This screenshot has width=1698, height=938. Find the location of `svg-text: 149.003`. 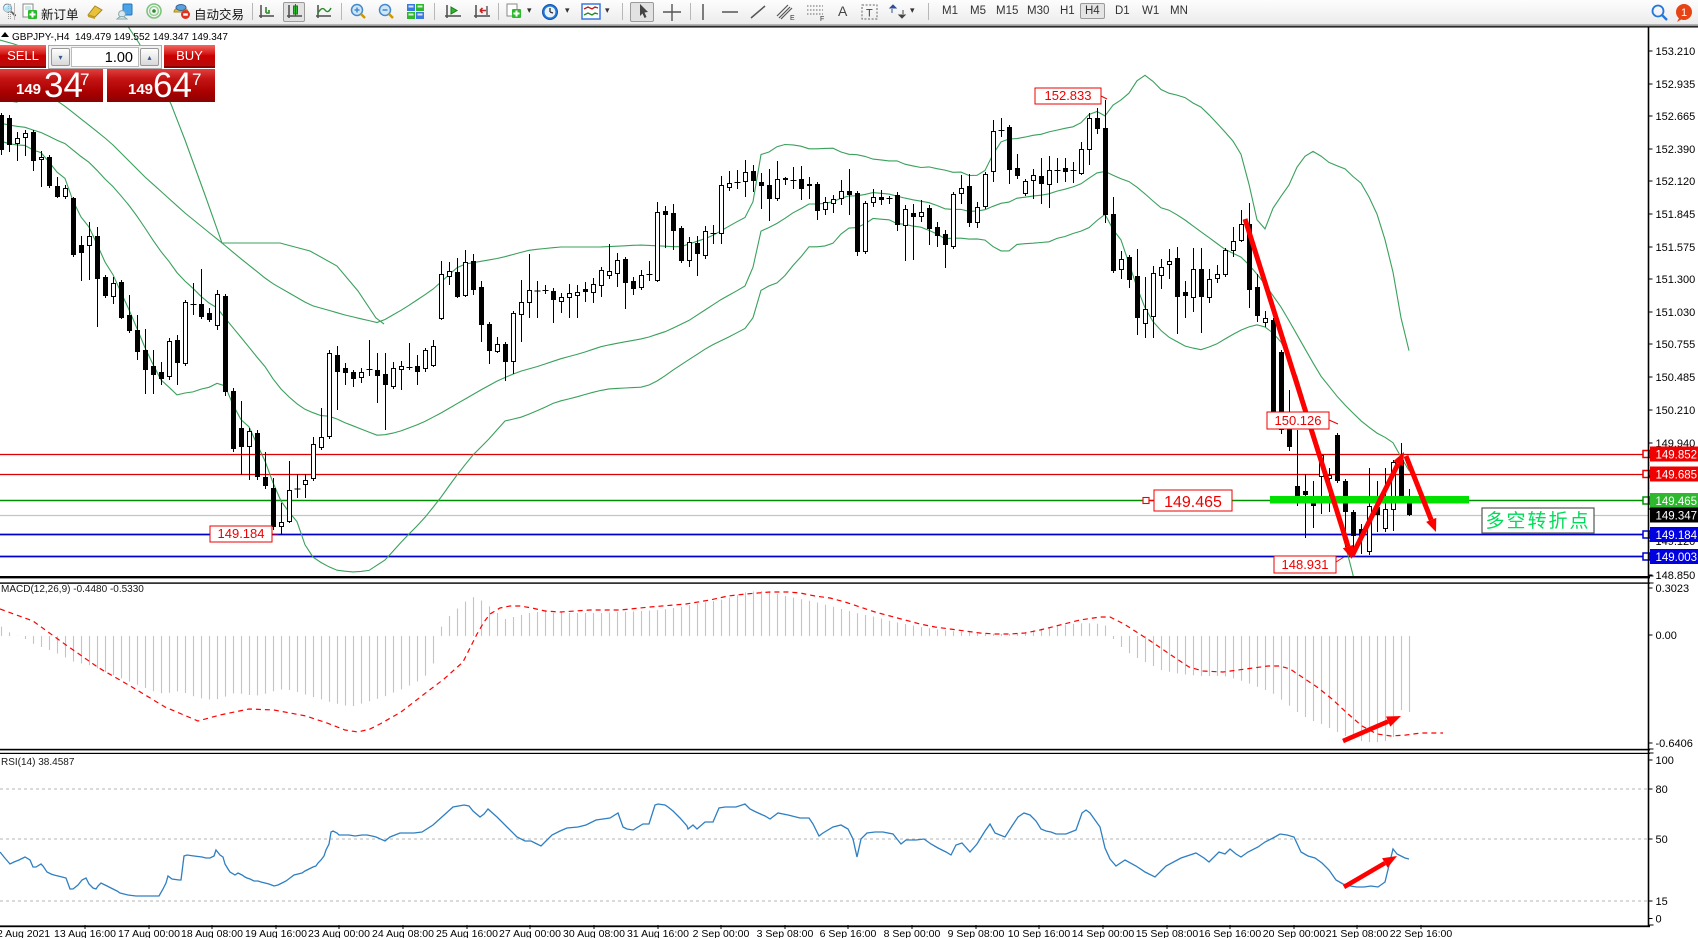

svg-text: 149.003 is located at coordinates (1677, 558).